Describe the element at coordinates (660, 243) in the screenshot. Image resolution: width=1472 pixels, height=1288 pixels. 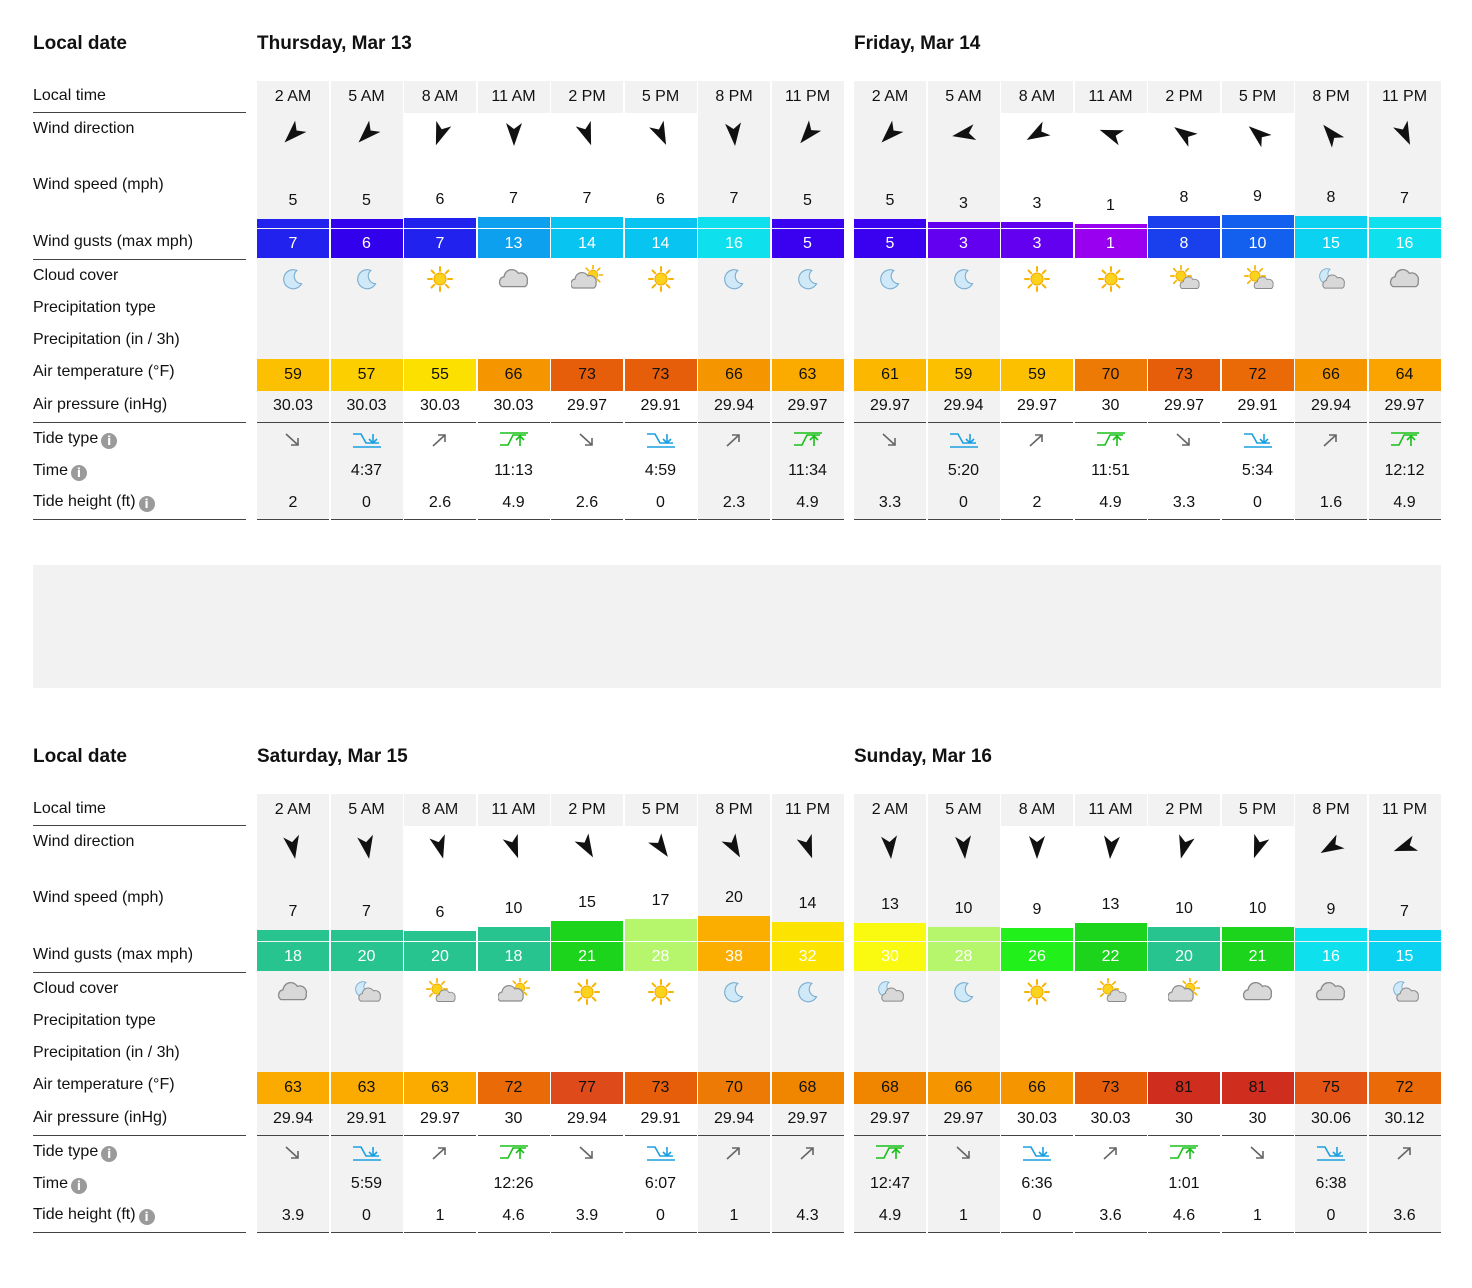
I see `wind-gust-value: 14` at that location.